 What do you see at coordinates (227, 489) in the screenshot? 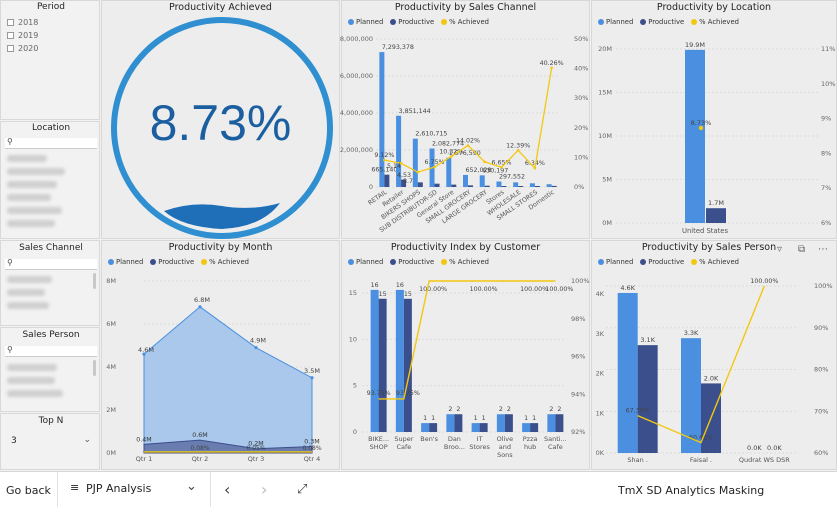
I see `previous-page-icon: ‹` at bounding box center [227, 489].